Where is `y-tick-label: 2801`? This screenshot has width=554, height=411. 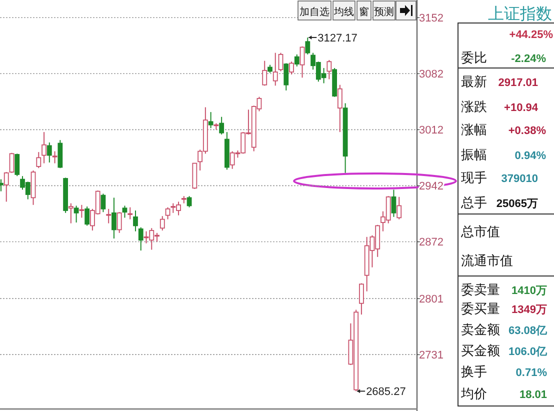 y-tick-label: 2801 is located at coordinates (431, 300).